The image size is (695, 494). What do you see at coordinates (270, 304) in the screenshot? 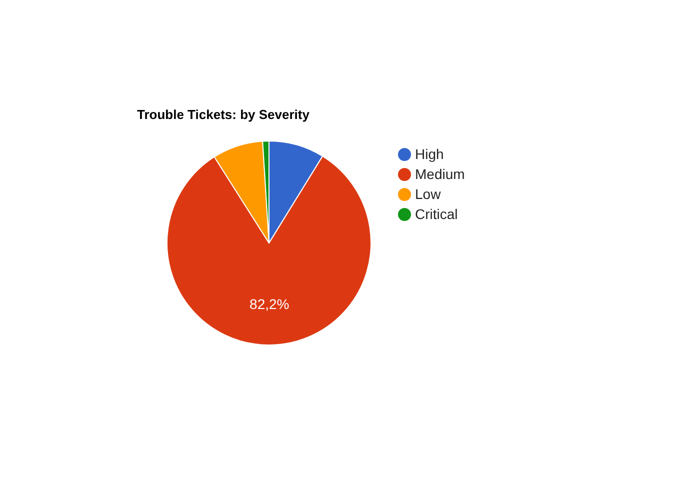
I see `data-label: 82,2%` at bounding box center [270, 304].